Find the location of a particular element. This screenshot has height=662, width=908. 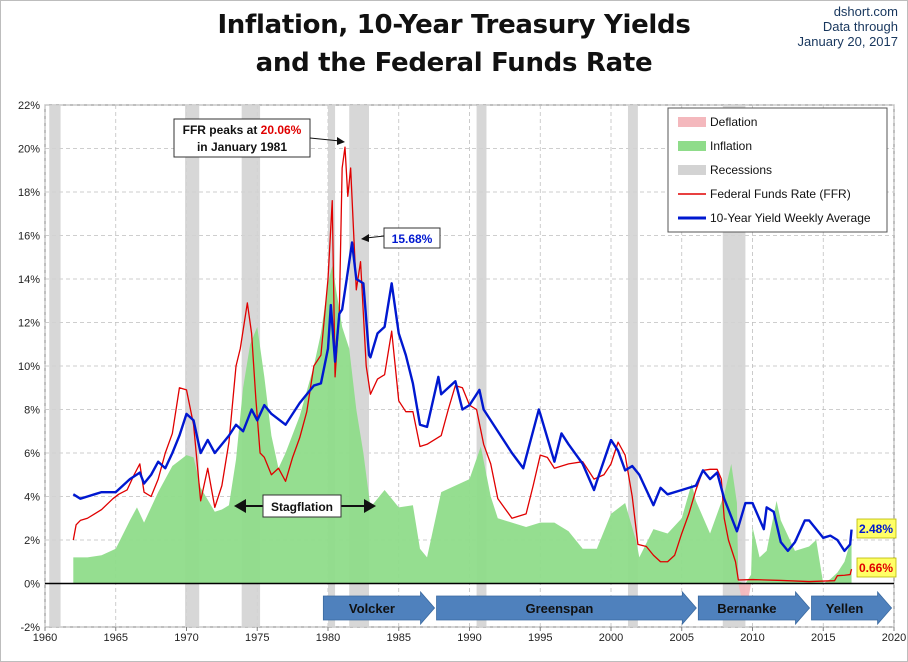

stagflation-arrowhead-left is located at coordinates (240, 506).